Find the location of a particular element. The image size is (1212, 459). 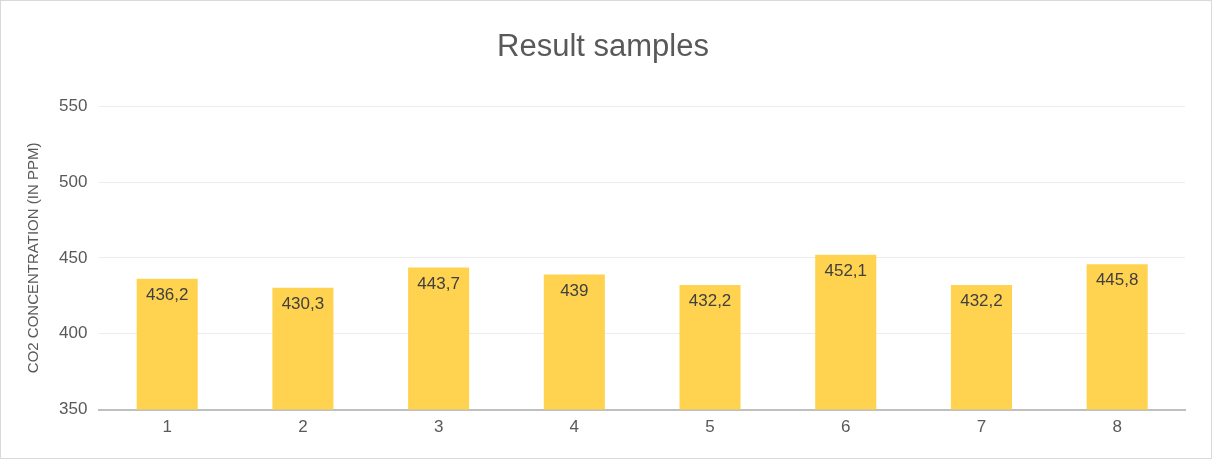

x-tick-label: 7 is located at coordinates (981, 427).